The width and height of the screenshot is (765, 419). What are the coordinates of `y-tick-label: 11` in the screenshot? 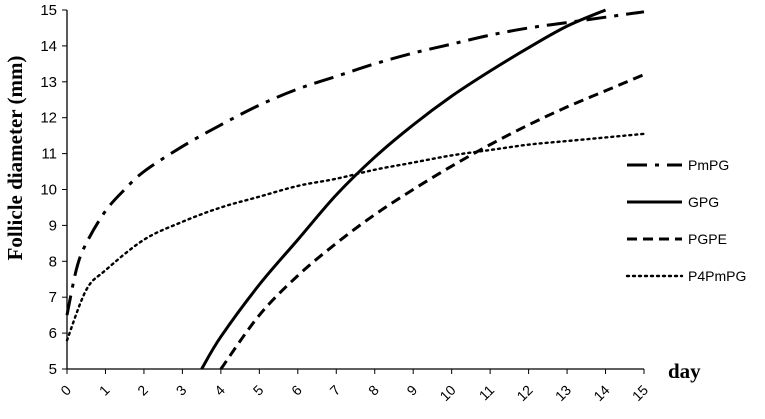 It's located at (49, 154).